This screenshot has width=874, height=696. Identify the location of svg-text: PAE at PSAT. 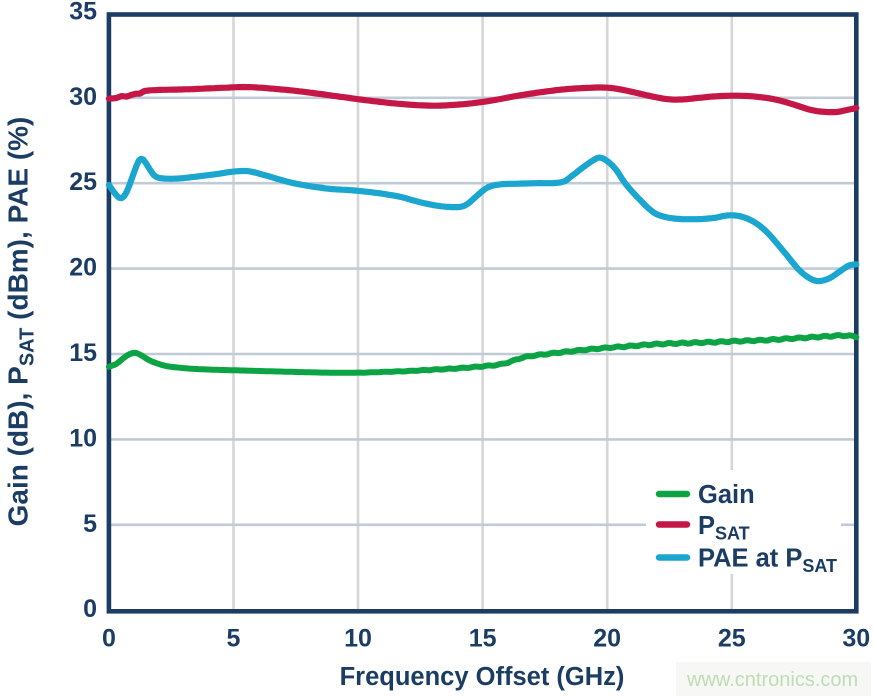
(767, 561).